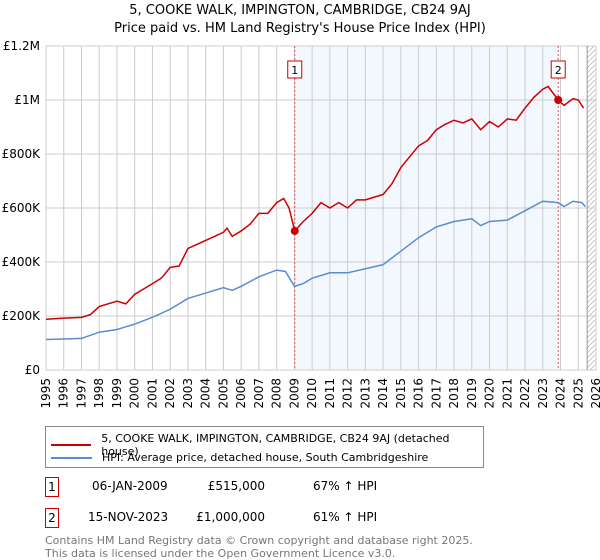 The image size is (600, 560). Describe the element at coordinates (383, 393) in the screenshot. I see `x-tick-label: 2014` at that location.